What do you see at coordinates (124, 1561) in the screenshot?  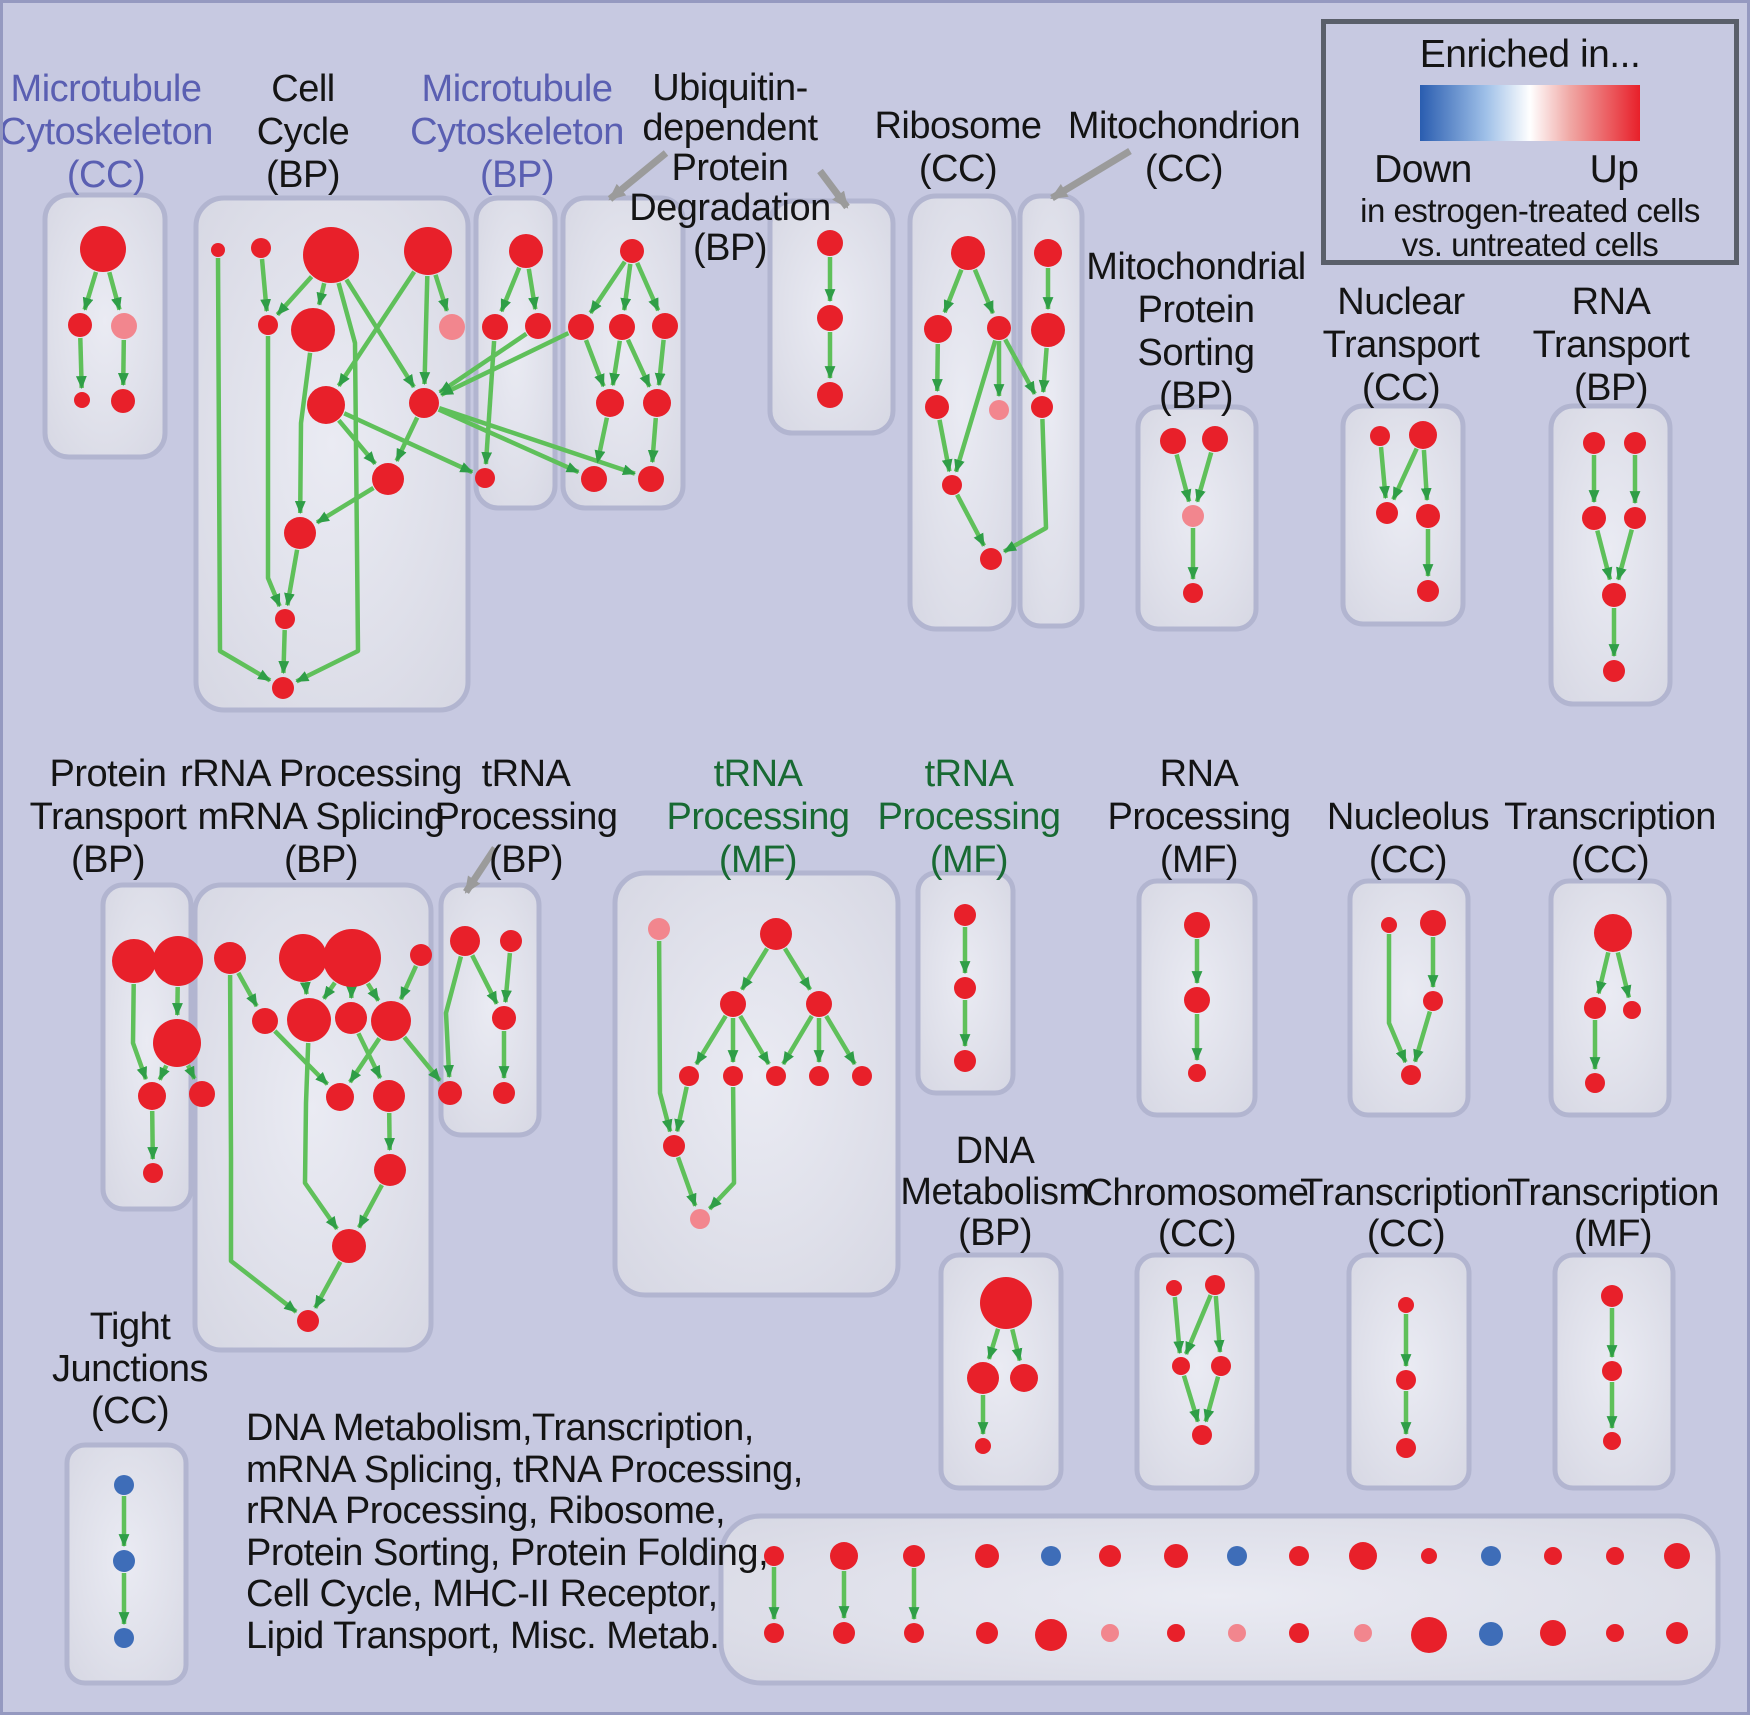 I see `go-term-node-x2` at bounding box center [124, 1561].